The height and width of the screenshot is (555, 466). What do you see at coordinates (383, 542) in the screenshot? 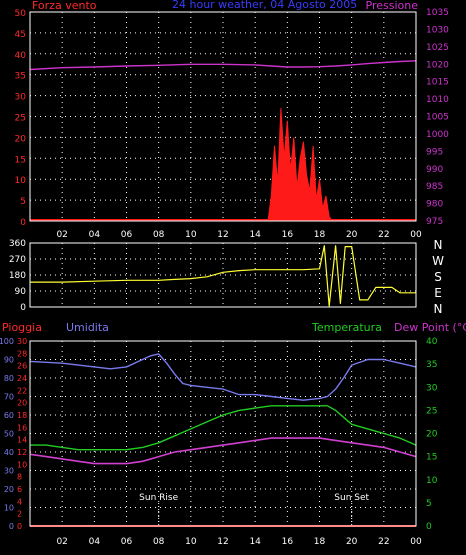
I see `lower-xtick-22: 22` at bounding box center [383, 542].